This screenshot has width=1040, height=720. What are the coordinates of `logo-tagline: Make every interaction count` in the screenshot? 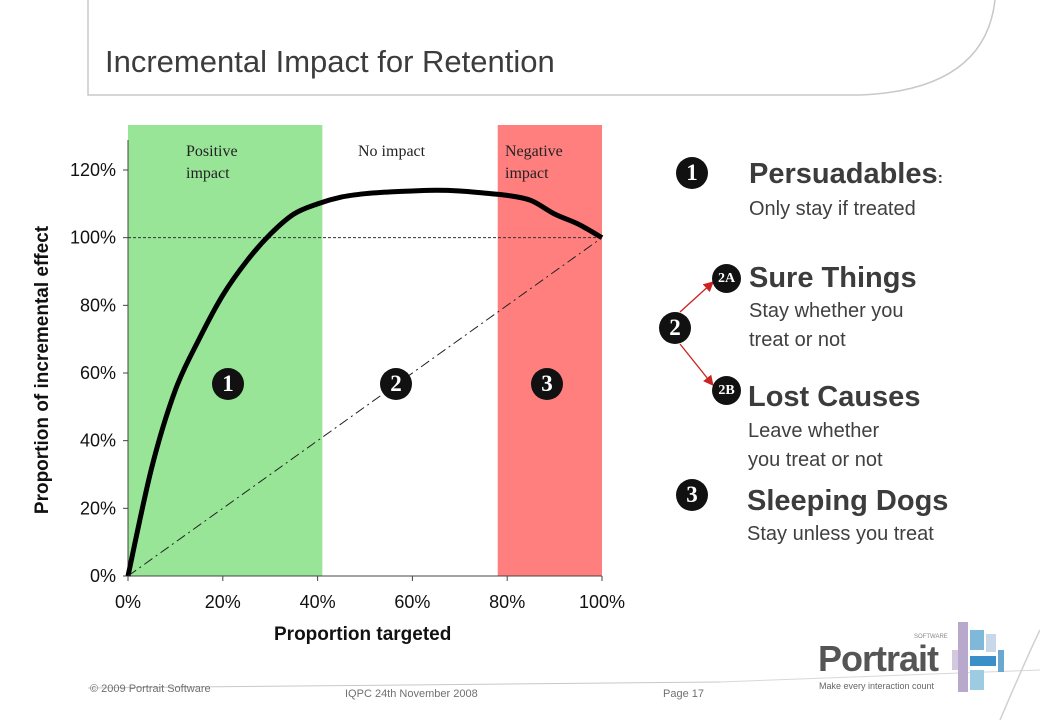 It's located at (877, 686).